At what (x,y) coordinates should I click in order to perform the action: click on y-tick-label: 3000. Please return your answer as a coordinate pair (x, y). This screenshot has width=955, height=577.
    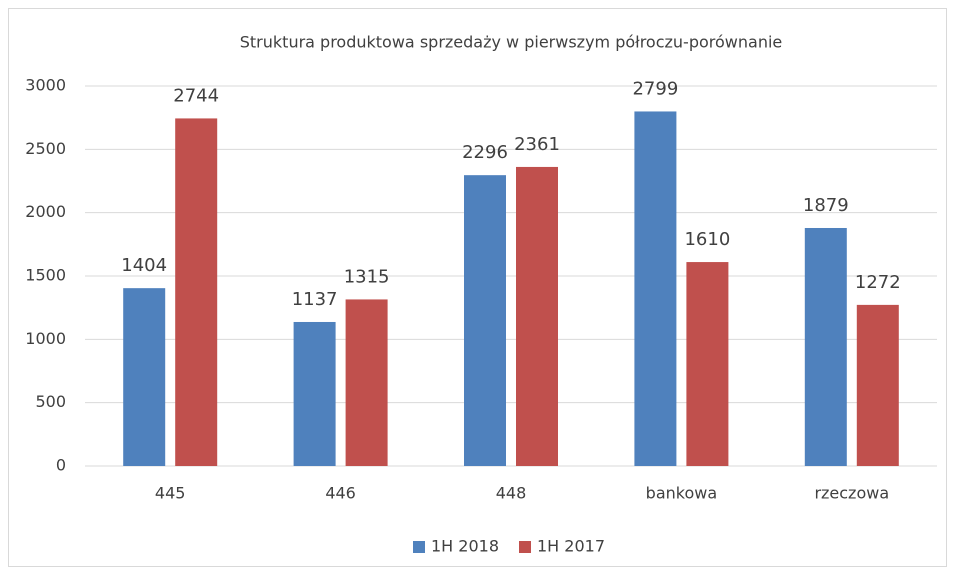
    Looking at the image, I should click on (45, 85).